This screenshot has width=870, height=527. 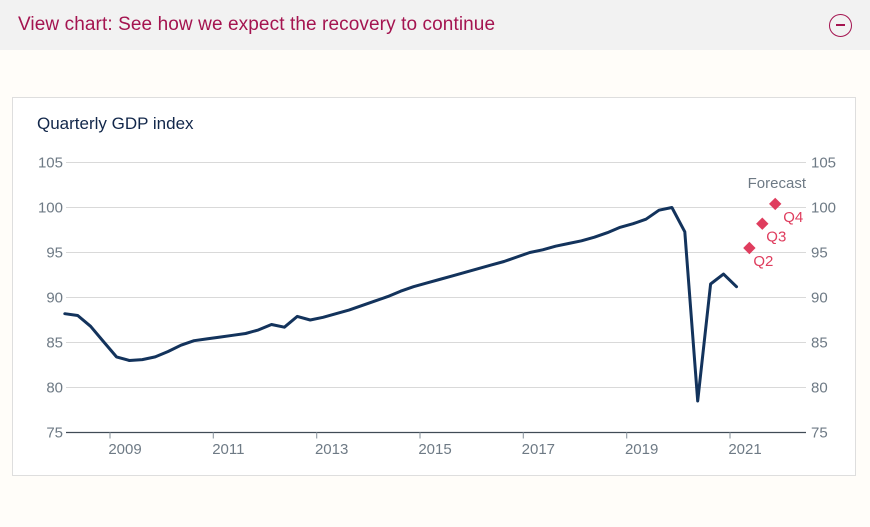 I want to click on y-axis-label-left: 100, so click(x=50, y=208).